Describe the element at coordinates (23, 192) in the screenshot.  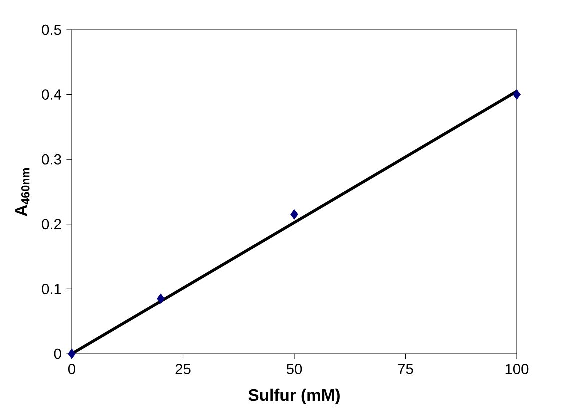
I see `y-axis-title: A$_{460nm}$` at that location.